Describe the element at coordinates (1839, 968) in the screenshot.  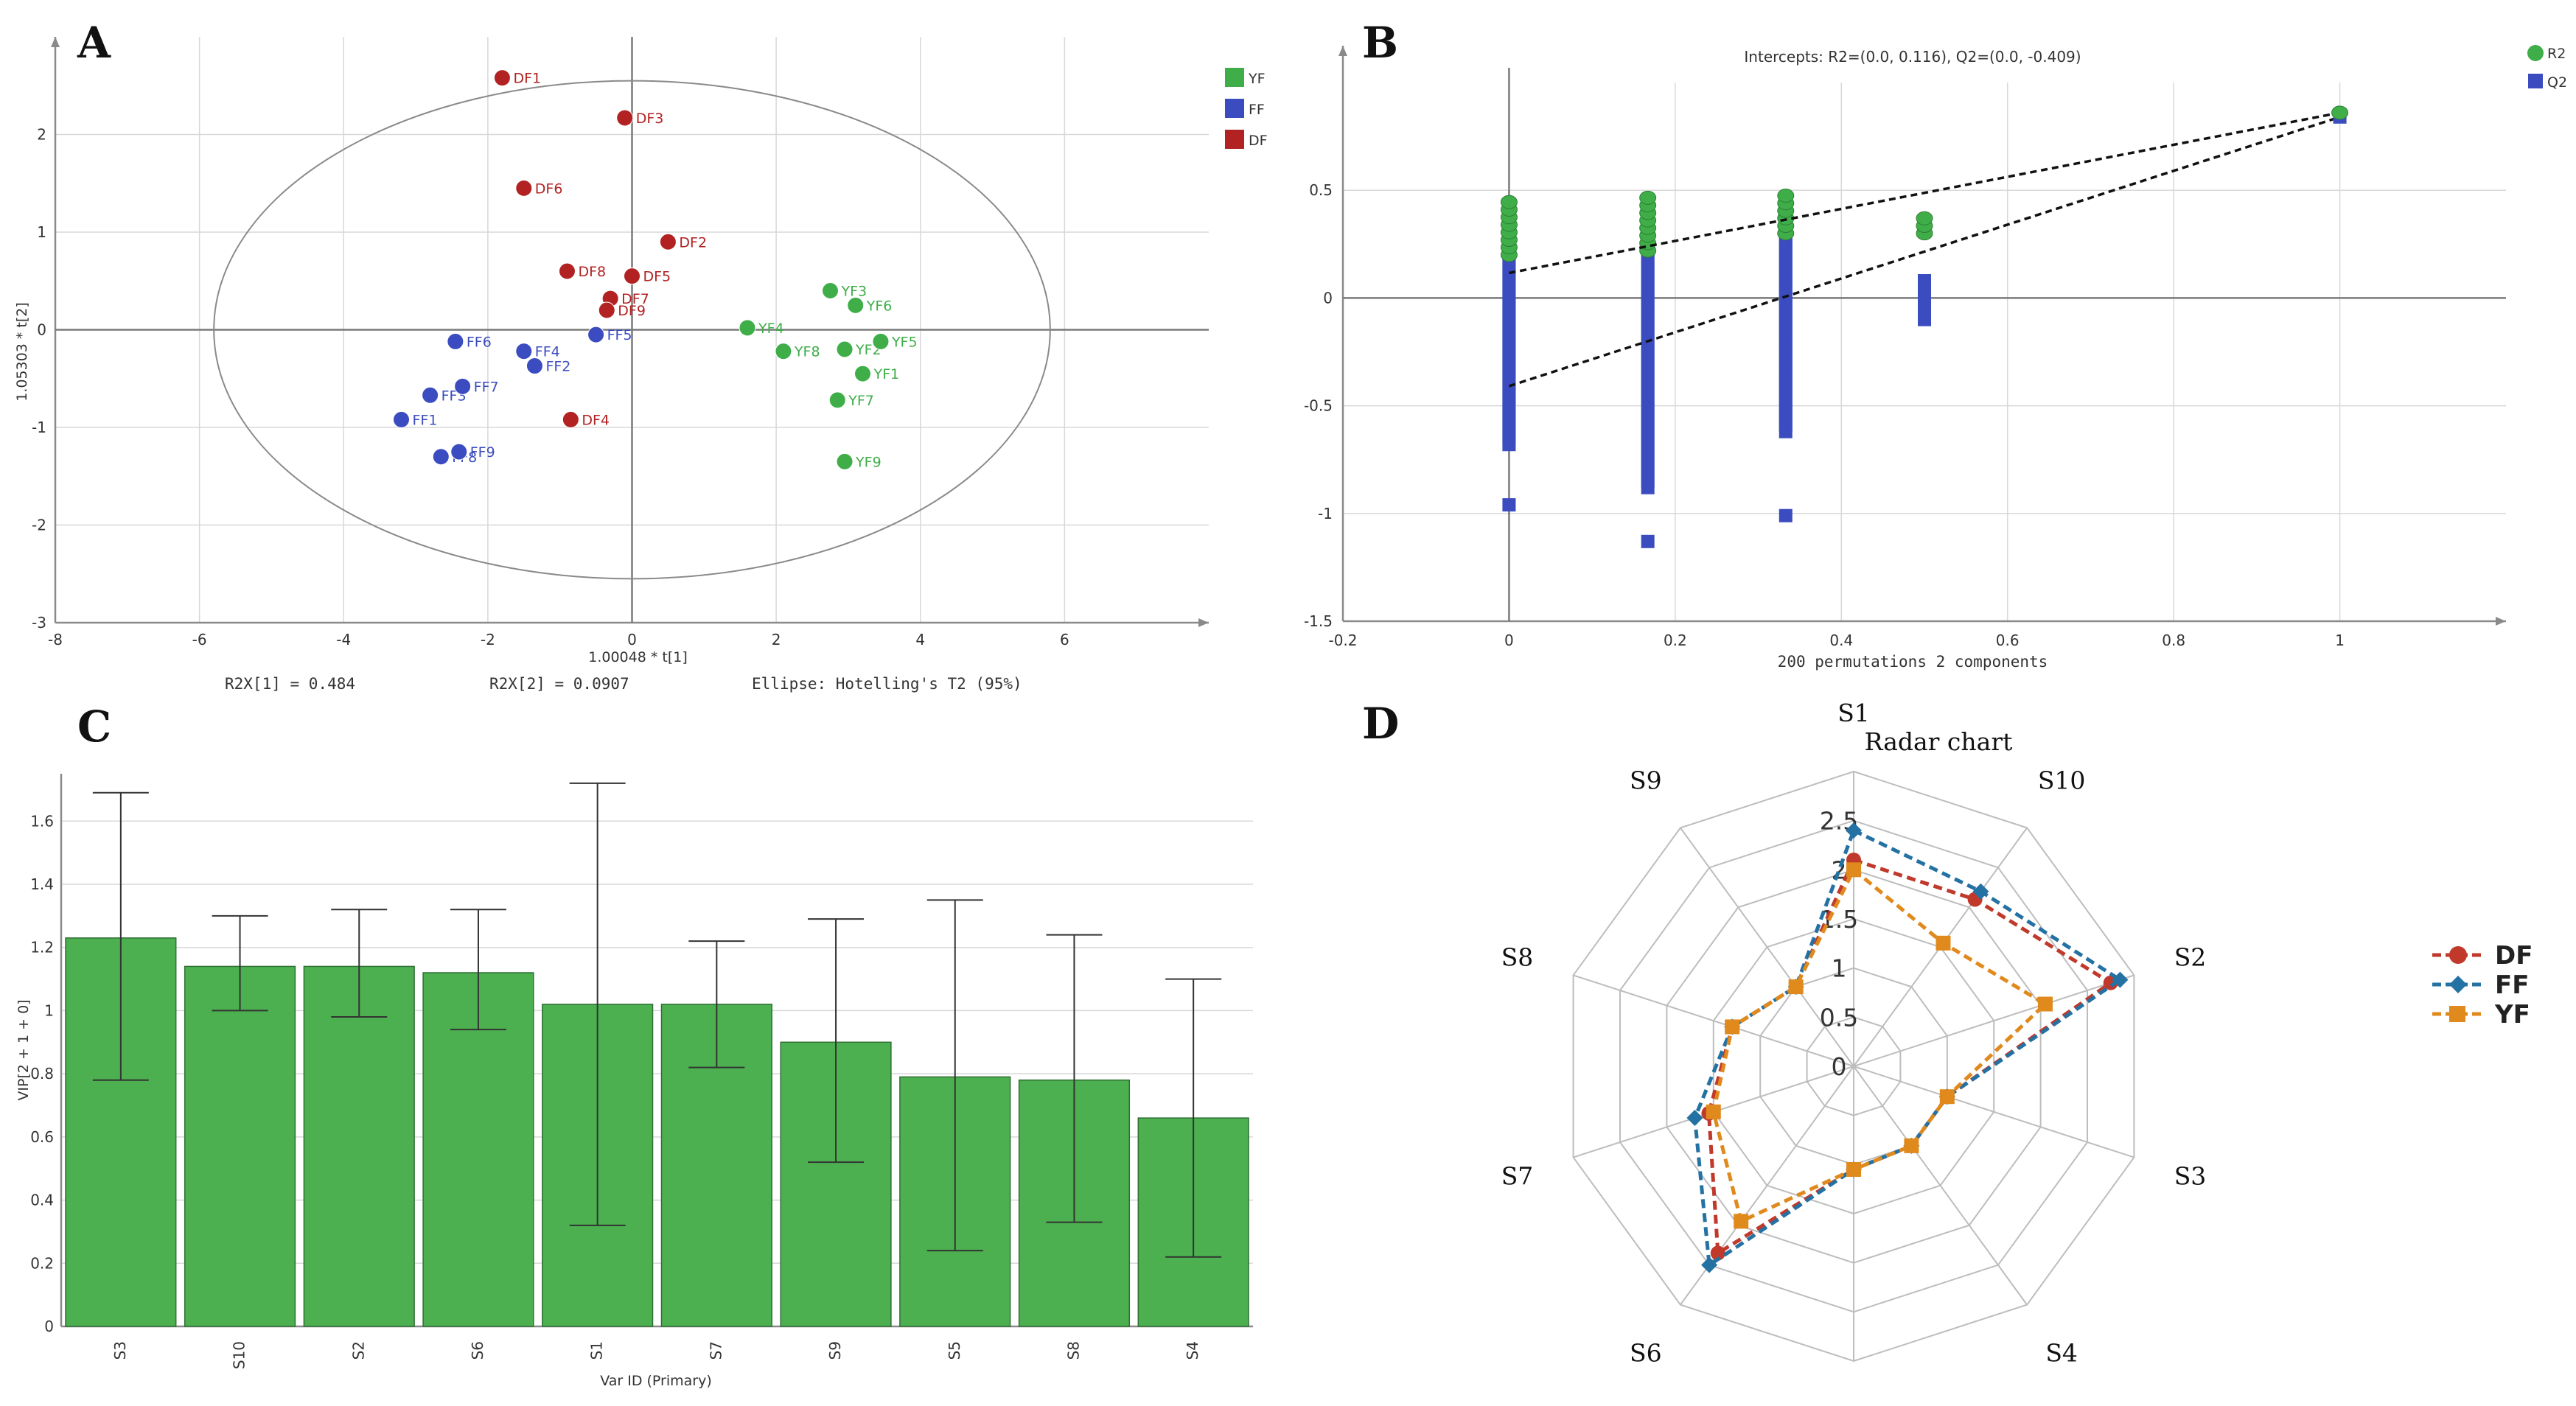
I see `radar-tick-label: 1` at that location.